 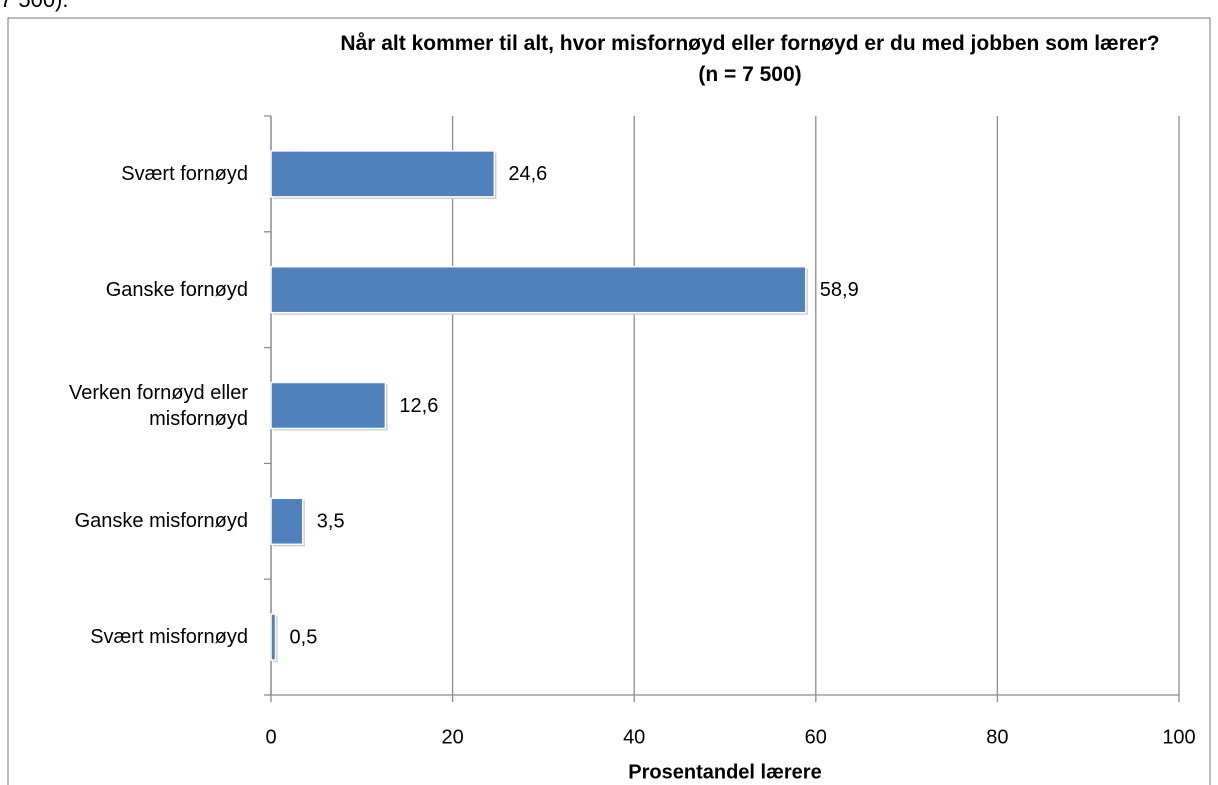 What do you see at coordinates (270, 737) in the screenshot?
I see `x-tick-label: 0` at bounding box center [270, 737].